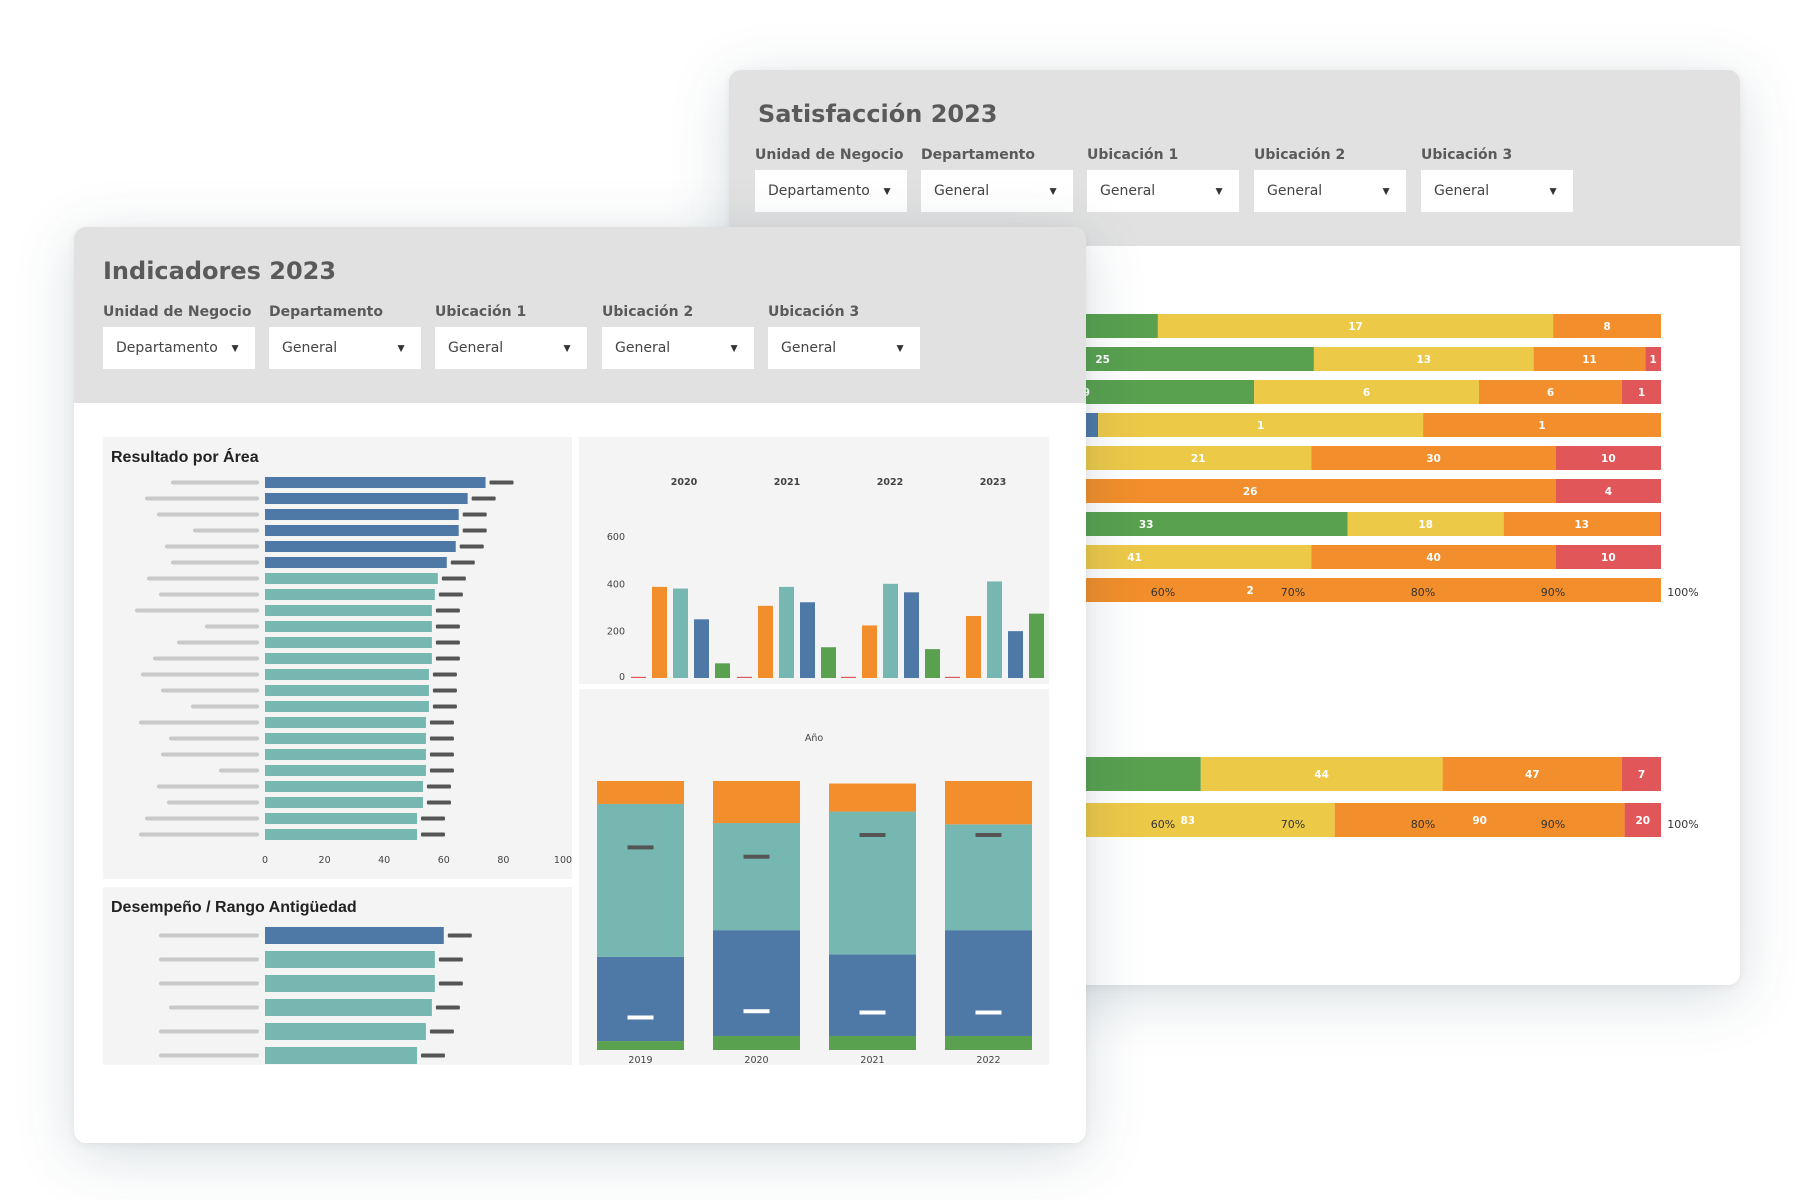 The image size is (1800, 1200). Describe the element at coordinates (265, 860) in the screenshot. I see `x-tick-label: 0` at that location.